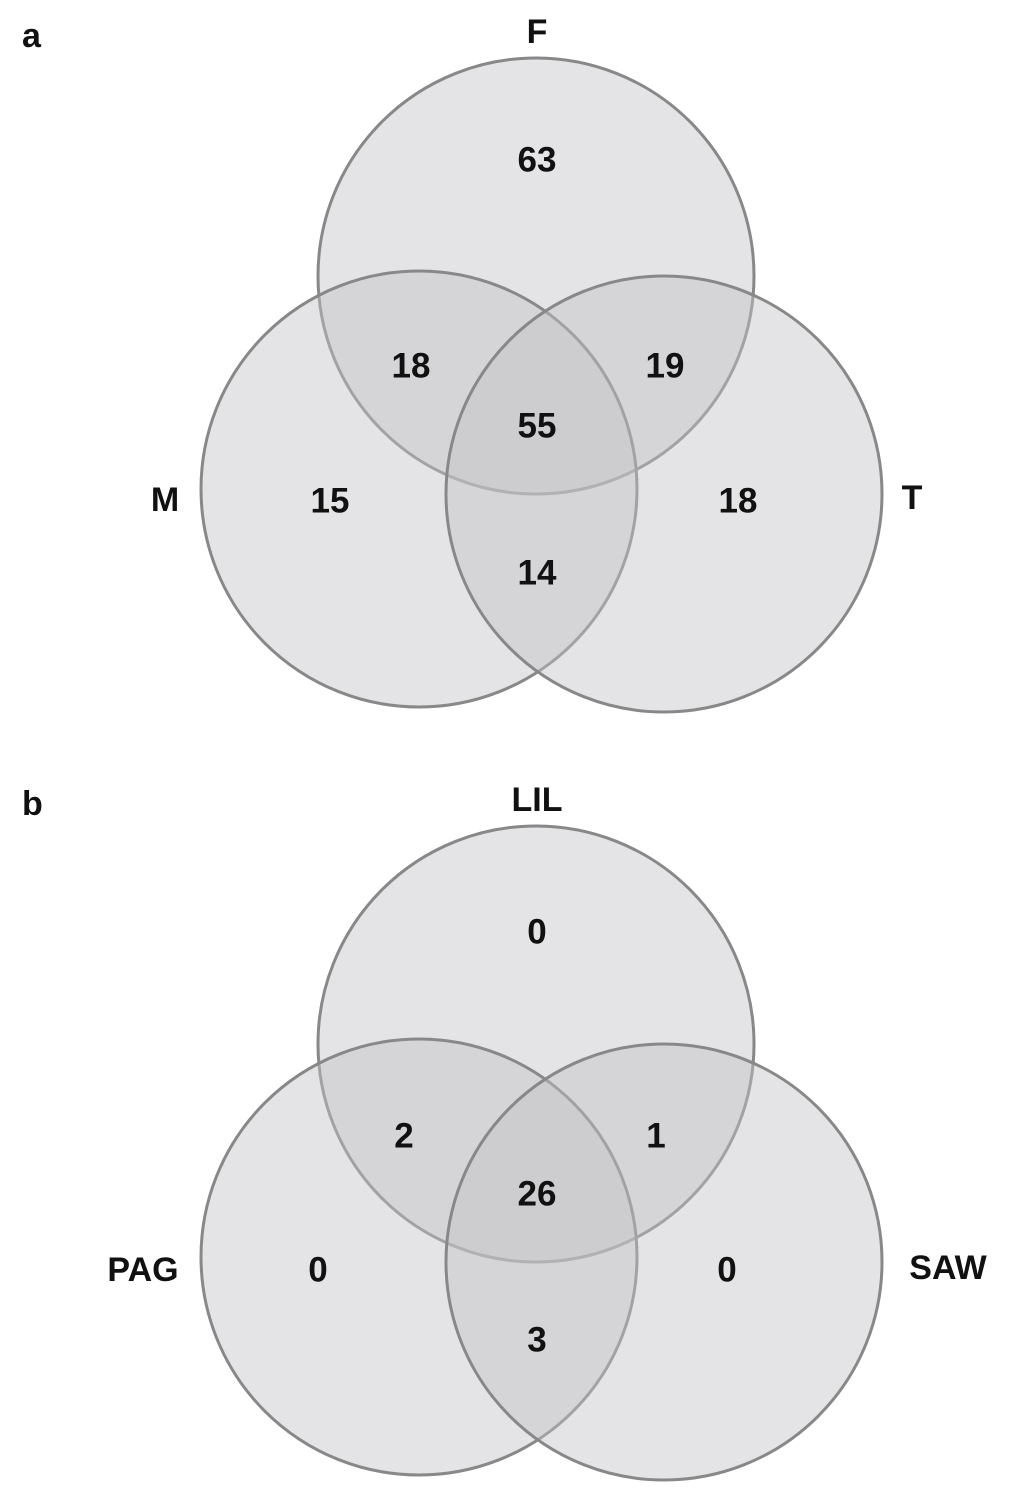 The image size is (1024, 1500). I want to click on region-count: 15, so click(330, 500).